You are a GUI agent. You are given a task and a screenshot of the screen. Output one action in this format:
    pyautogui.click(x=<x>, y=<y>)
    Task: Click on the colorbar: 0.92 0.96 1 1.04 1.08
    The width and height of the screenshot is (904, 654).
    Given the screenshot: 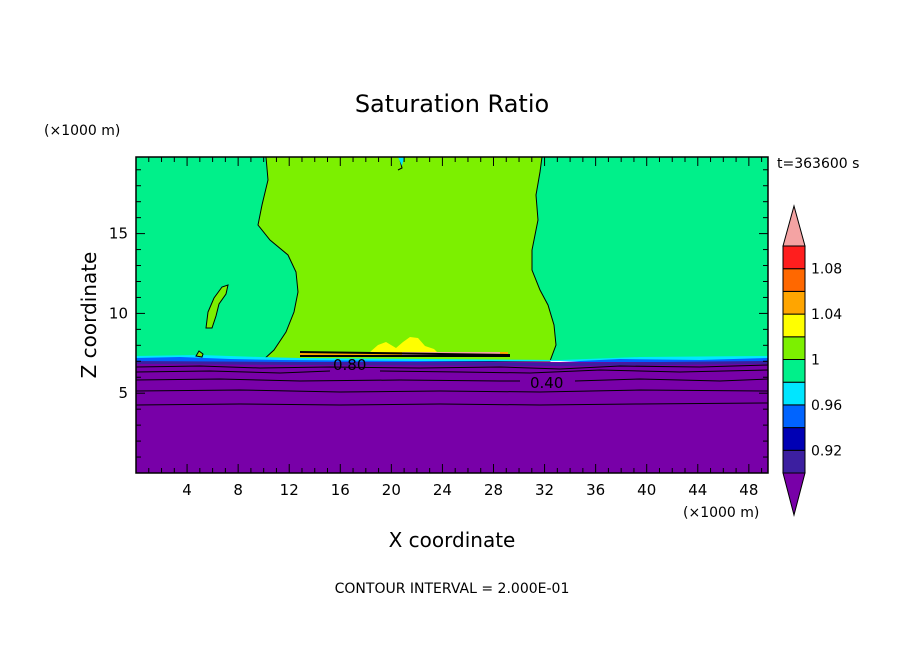 What is the action you would take?
    pyautogui.click(x=812, y=360)
    